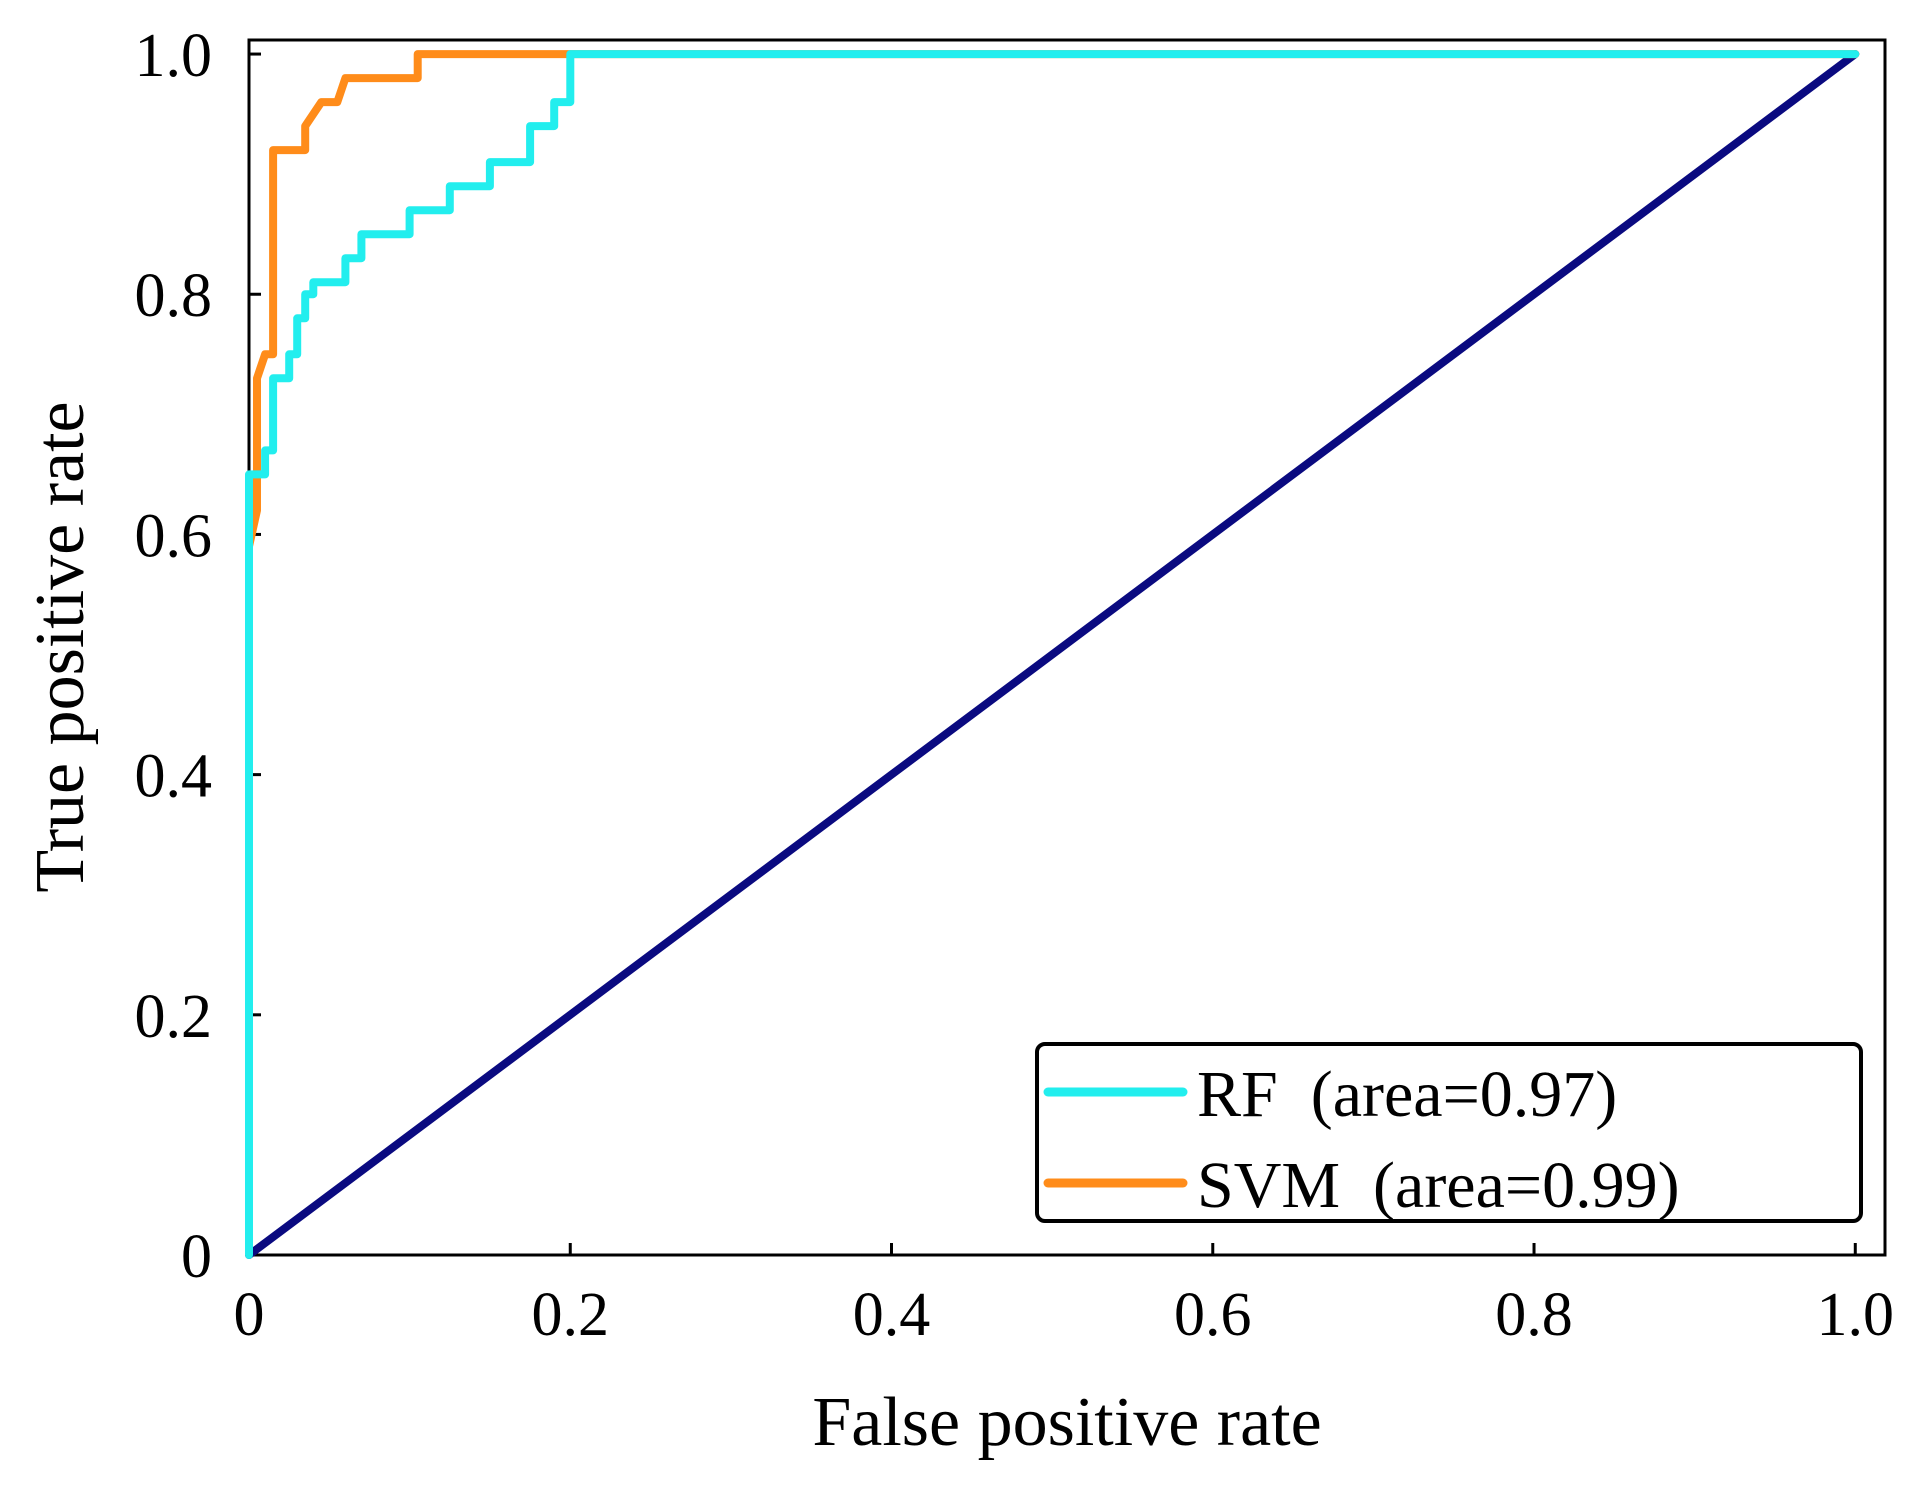  Describe the element at coordinates (1213, 1315) in the screenshot. I see `x-tick-label: 0.6` at that location.